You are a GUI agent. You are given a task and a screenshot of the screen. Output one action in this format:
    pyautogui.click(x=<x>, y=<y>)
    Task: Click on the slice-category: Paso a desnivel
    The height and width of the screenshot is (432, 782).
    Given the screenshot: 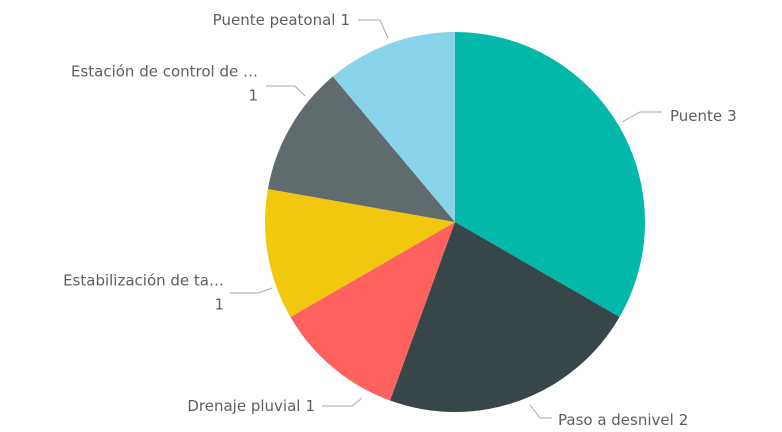 What is the action you would take?
    pyautogui.click(x=616, y=420)
    